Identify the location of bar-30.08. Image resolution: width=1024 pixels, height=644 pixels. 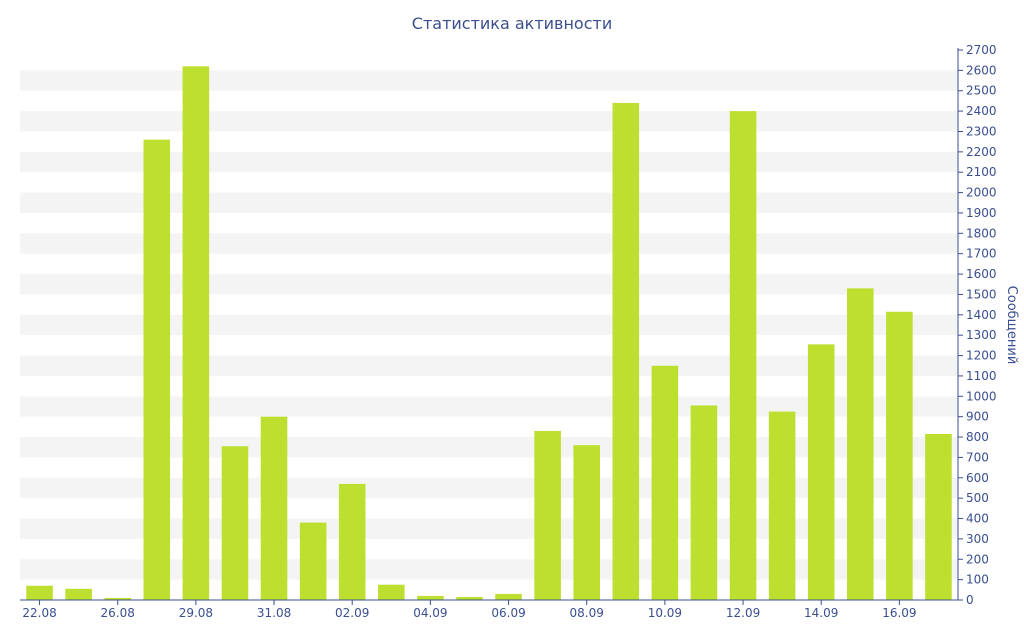
(235, 523).